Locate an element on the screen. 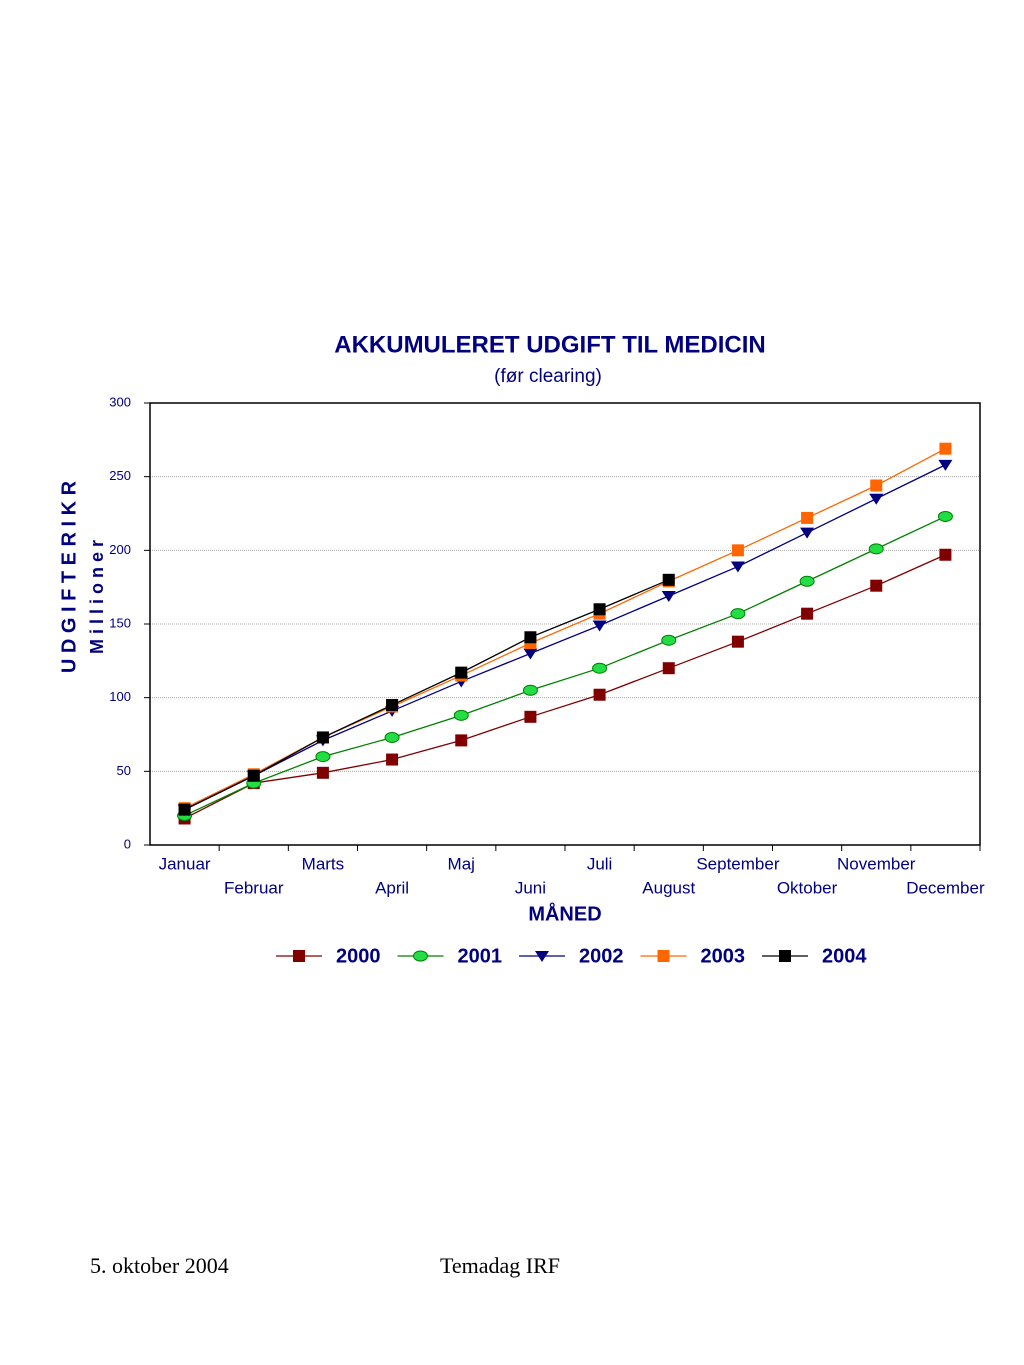 This screenshot has width=1024, height=1365. x-tick-label: August is located at coordinates (668, 887).